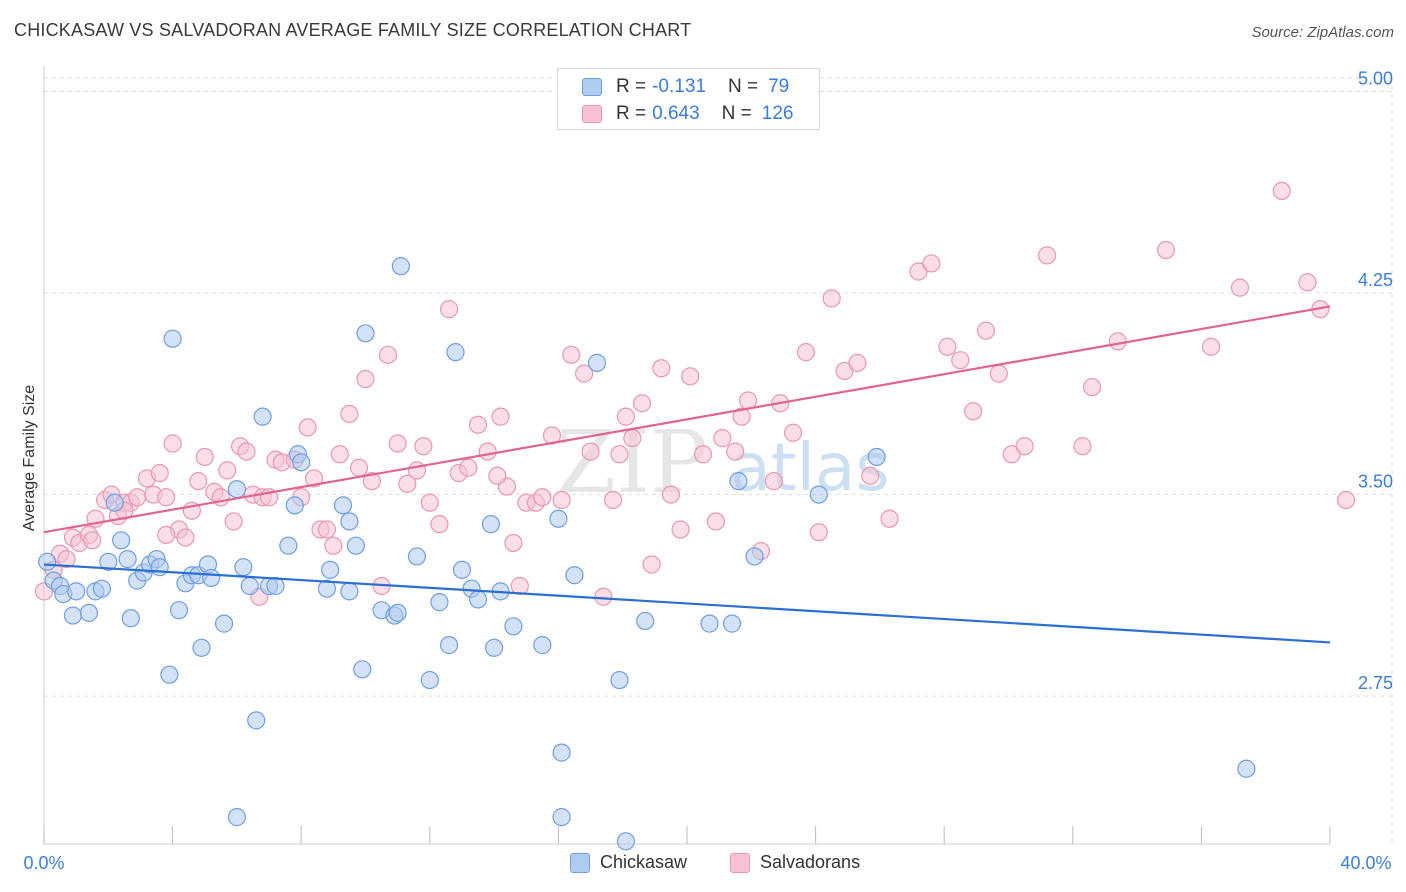 This screenshot has width=1406, height=892. Describe the element at coordinates (631, 113) in the screenshot. I see `legend-r-label: R =` at that location.